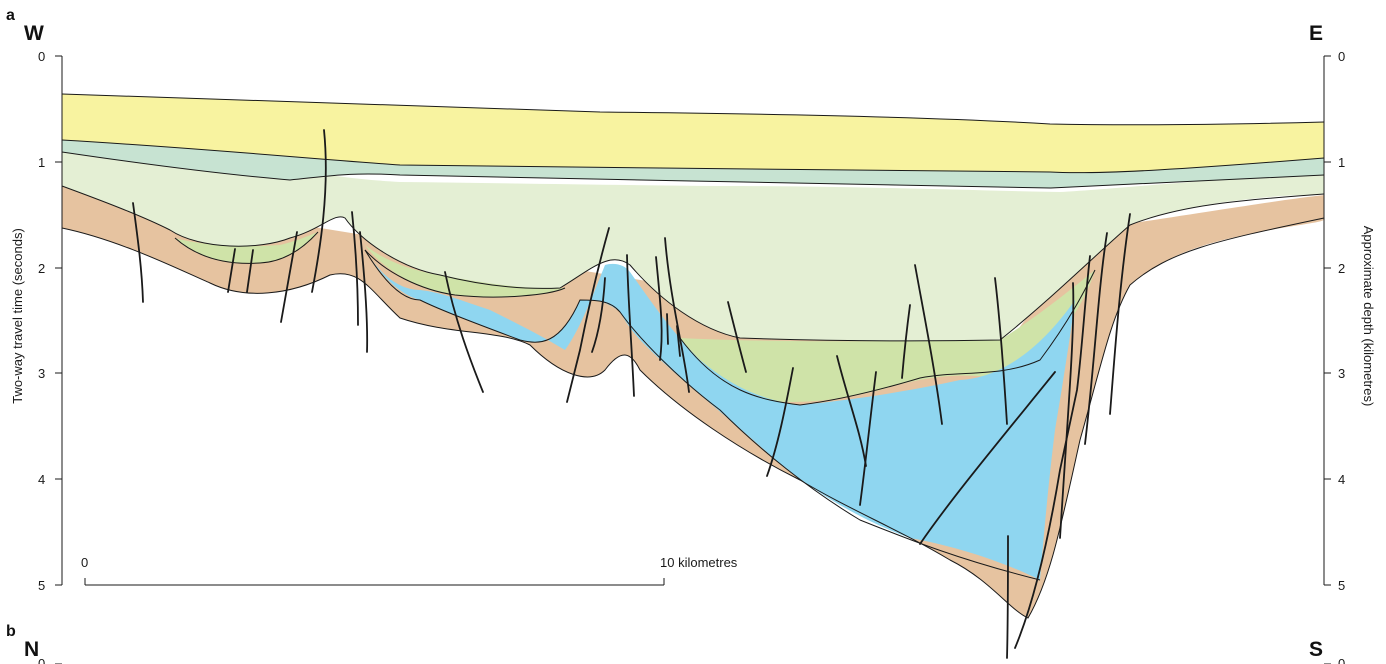  What do you see at coordinates (41, 162) in the screenshot?
I see `left-tick-label: 1` at bounding box center [41, 162].